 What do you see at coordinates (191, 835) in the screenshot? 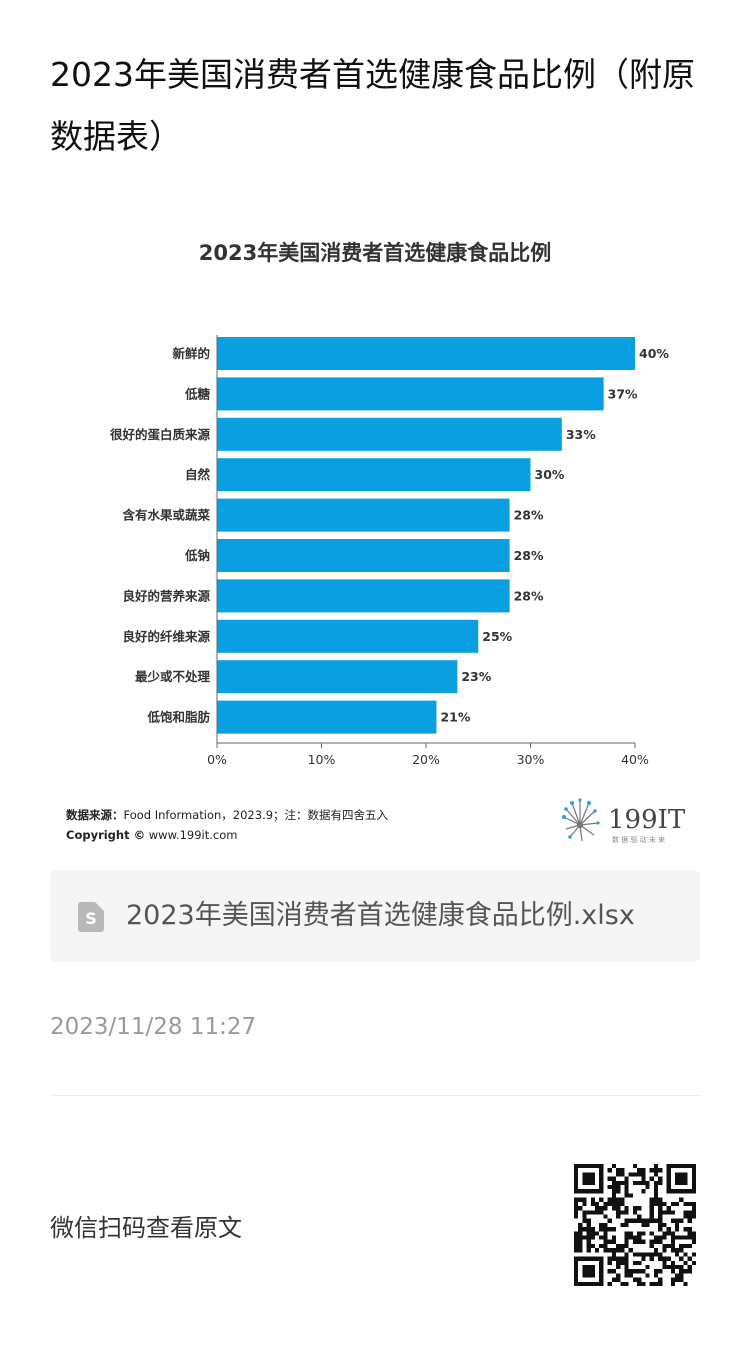
I see `copyright-text: www.199it.com` at bounding box center [191, 835].